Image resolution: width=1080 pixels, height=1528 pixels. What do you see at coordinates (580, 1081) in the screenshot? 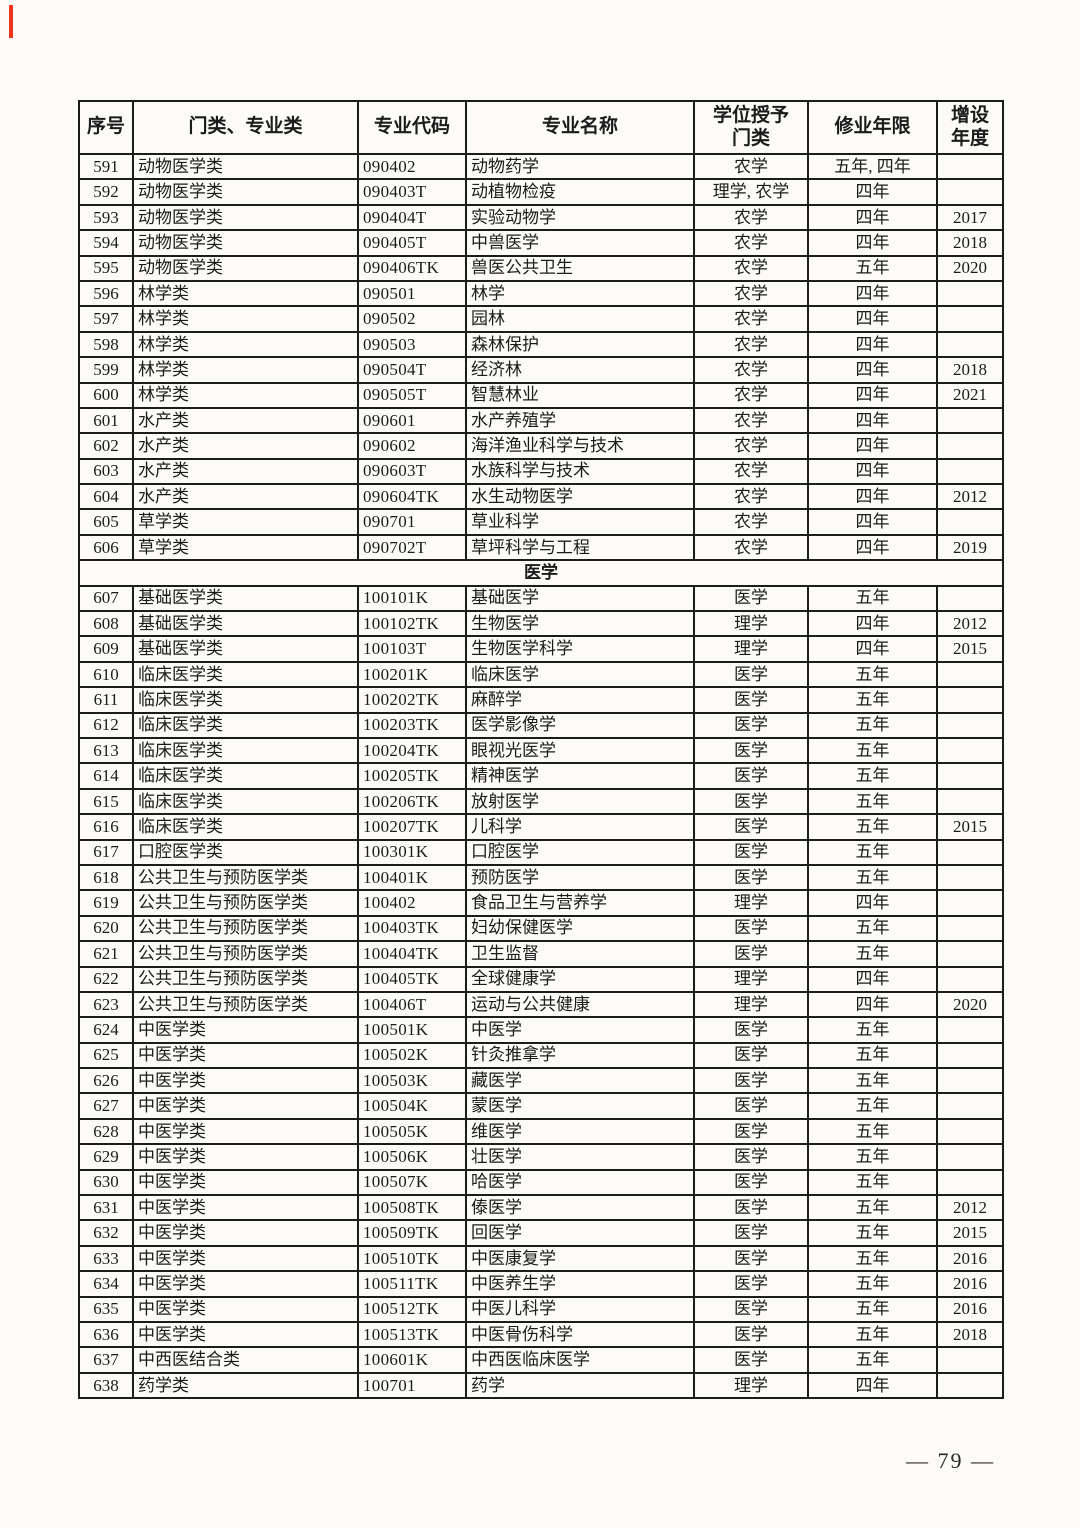
I see `cell-name: 藏医学` at bounding box center [580, 1081].